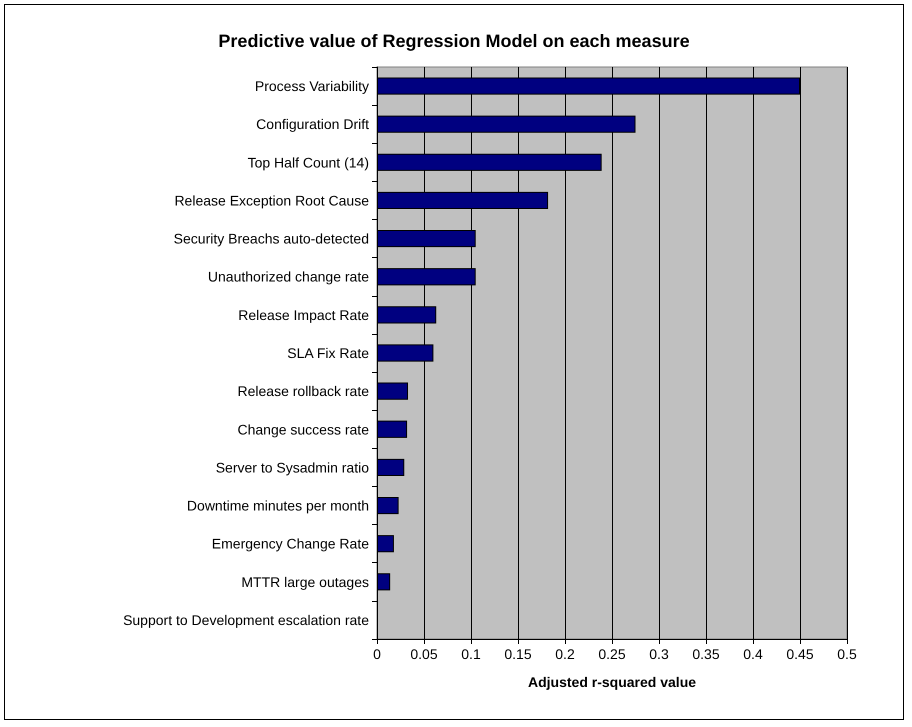  I want to click on y-tick-label: Release rollback rate, so click(303, 391).